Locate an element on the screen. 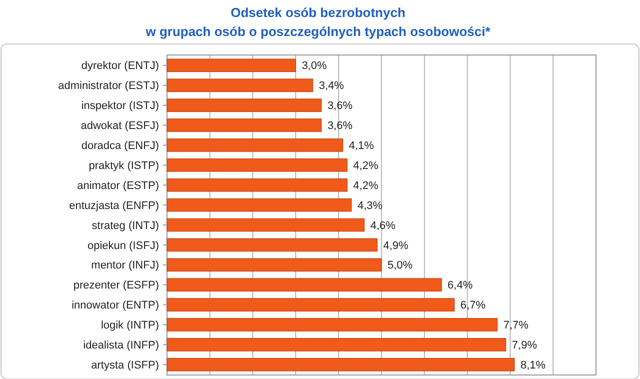 The height and width of the screenshot is (379, 640). y-tick-label: animator (ESTP) is located at coordinates (118, 186).